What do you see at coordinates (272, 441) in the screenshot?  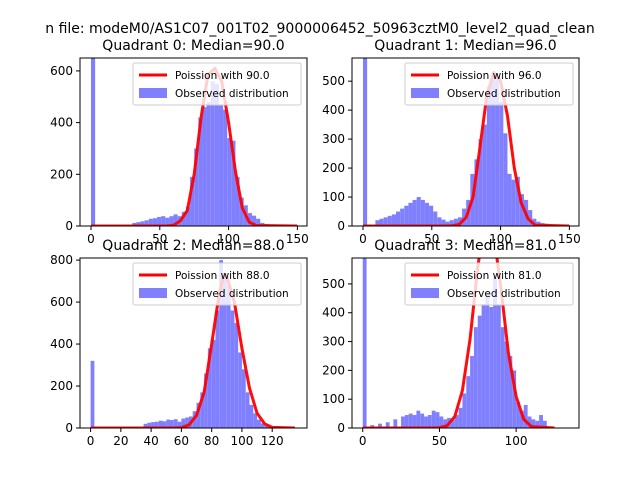 I see `x-tick-label: 120` at bounding box center [272, 441].